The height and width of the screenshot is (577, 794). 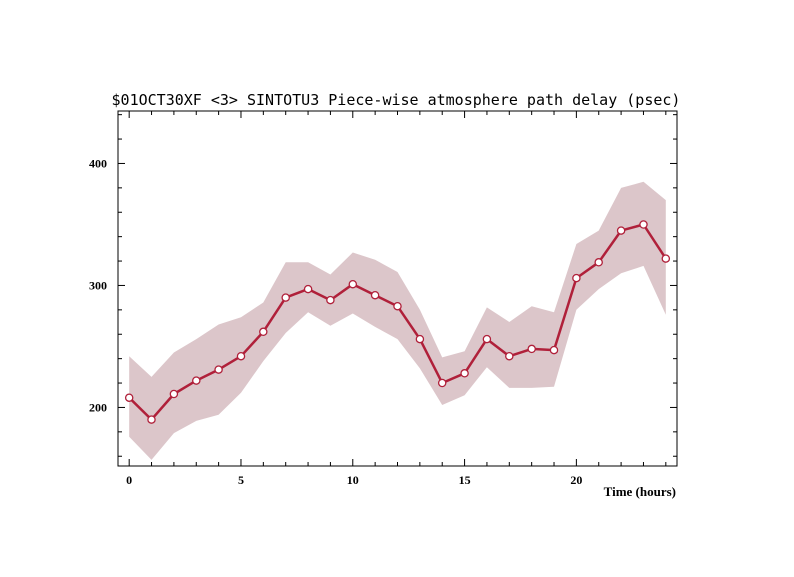 I want to click on x-tick-label: 15, so click(x=465, y=480).